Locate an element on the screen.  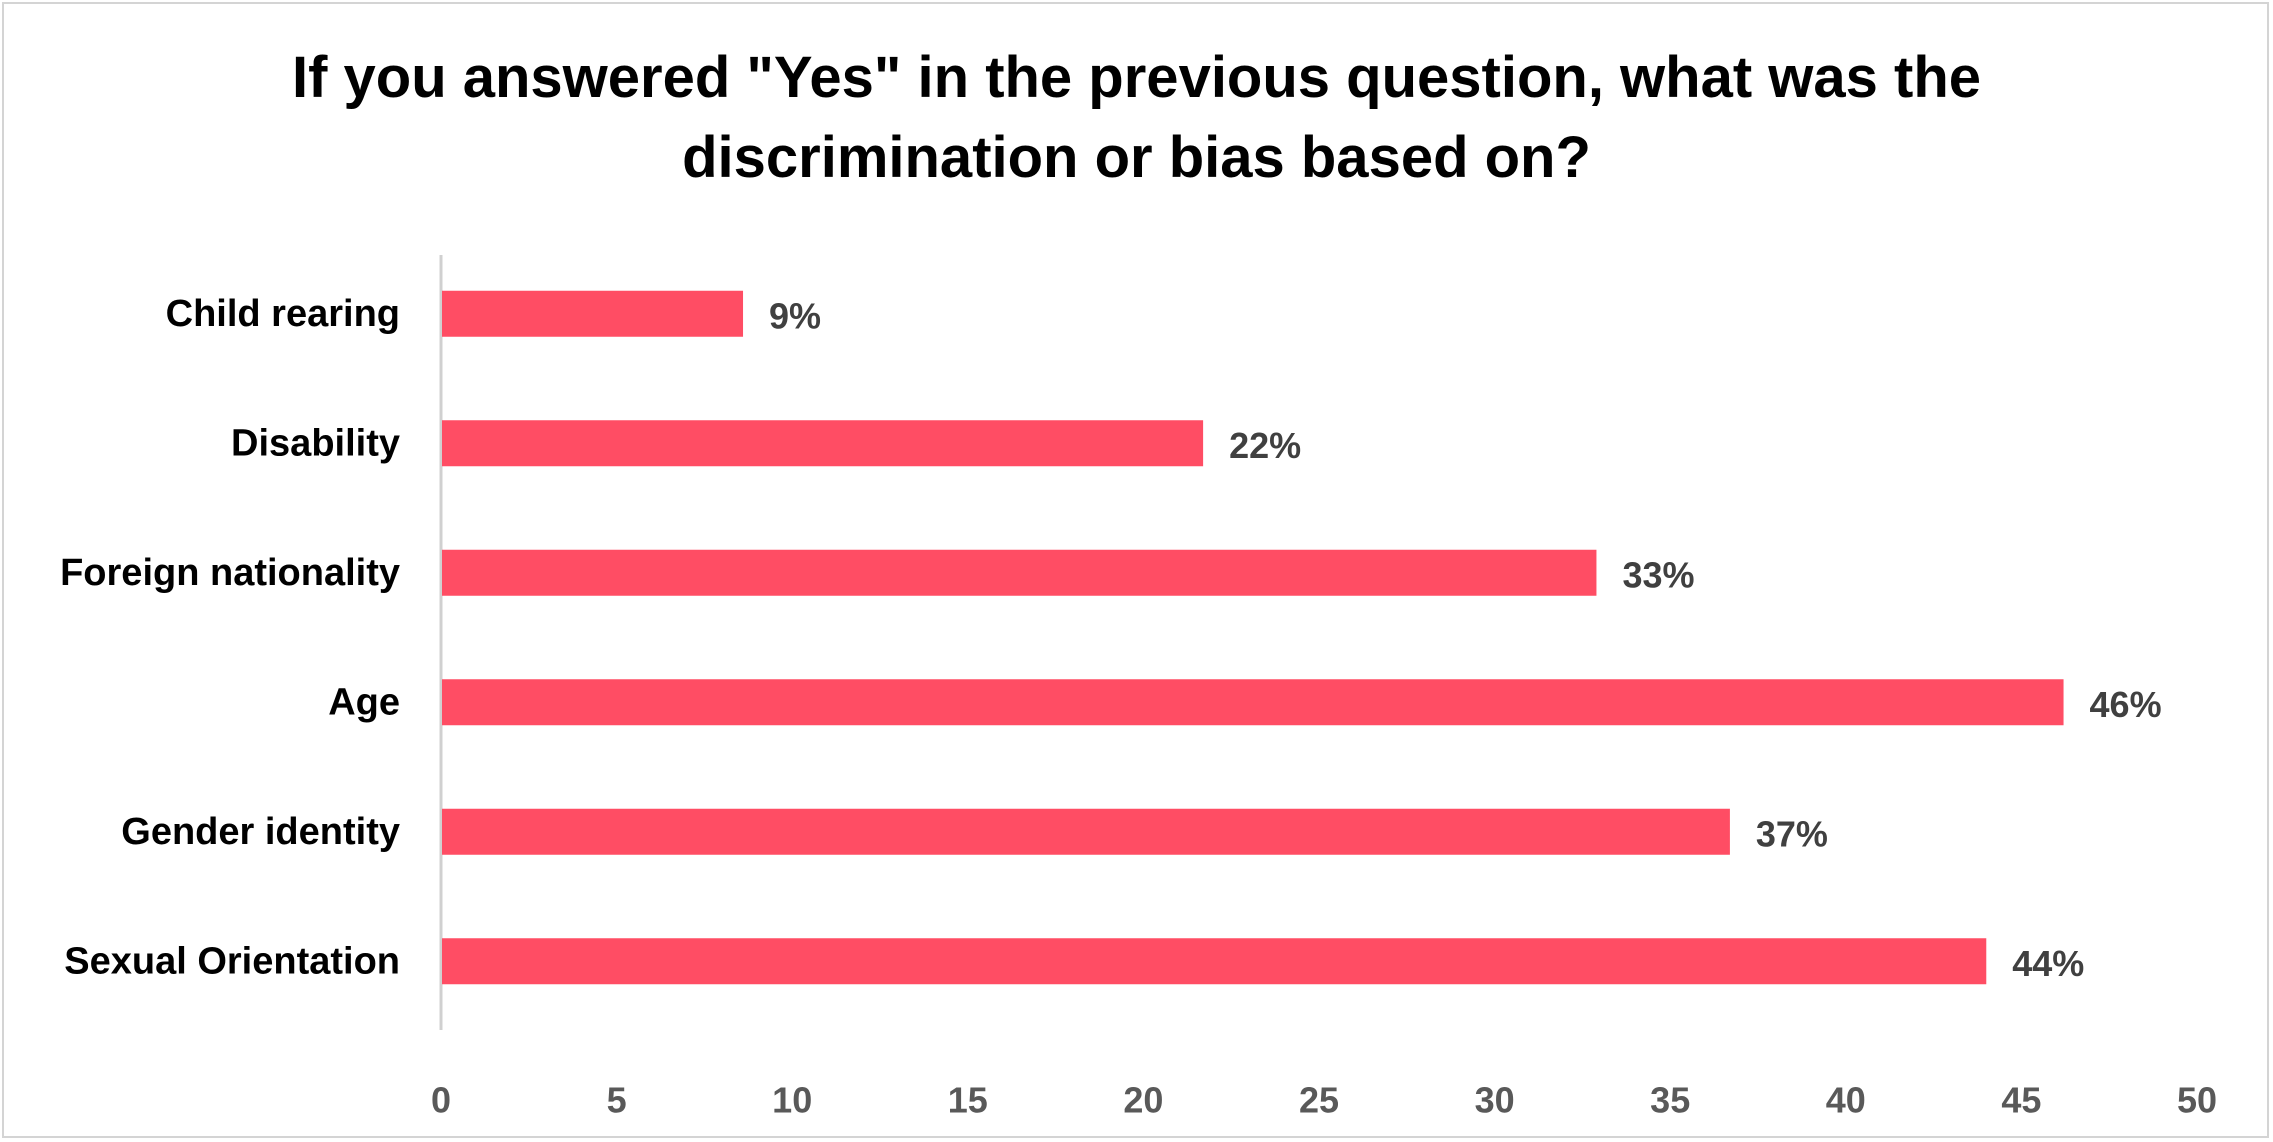
data-label-1: 22% is located at coordinates (1265, 445).